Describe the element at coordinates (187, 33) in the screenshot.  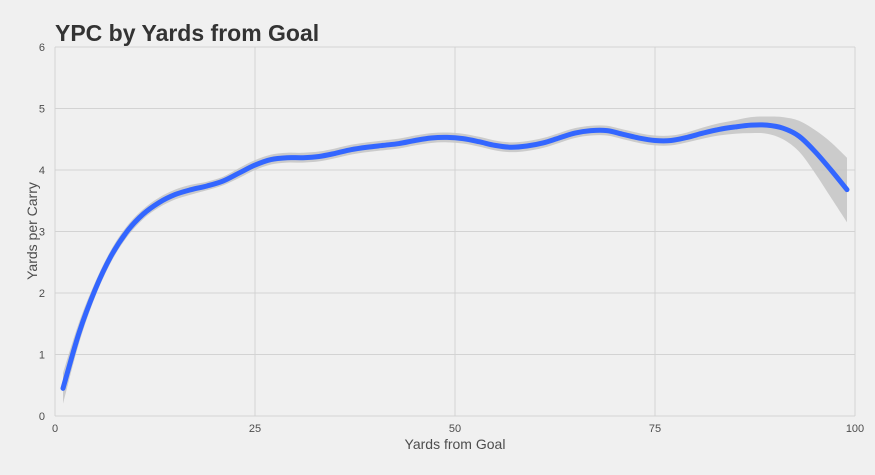
I see `chart-title: YPC by Yards from Goal` at that location.